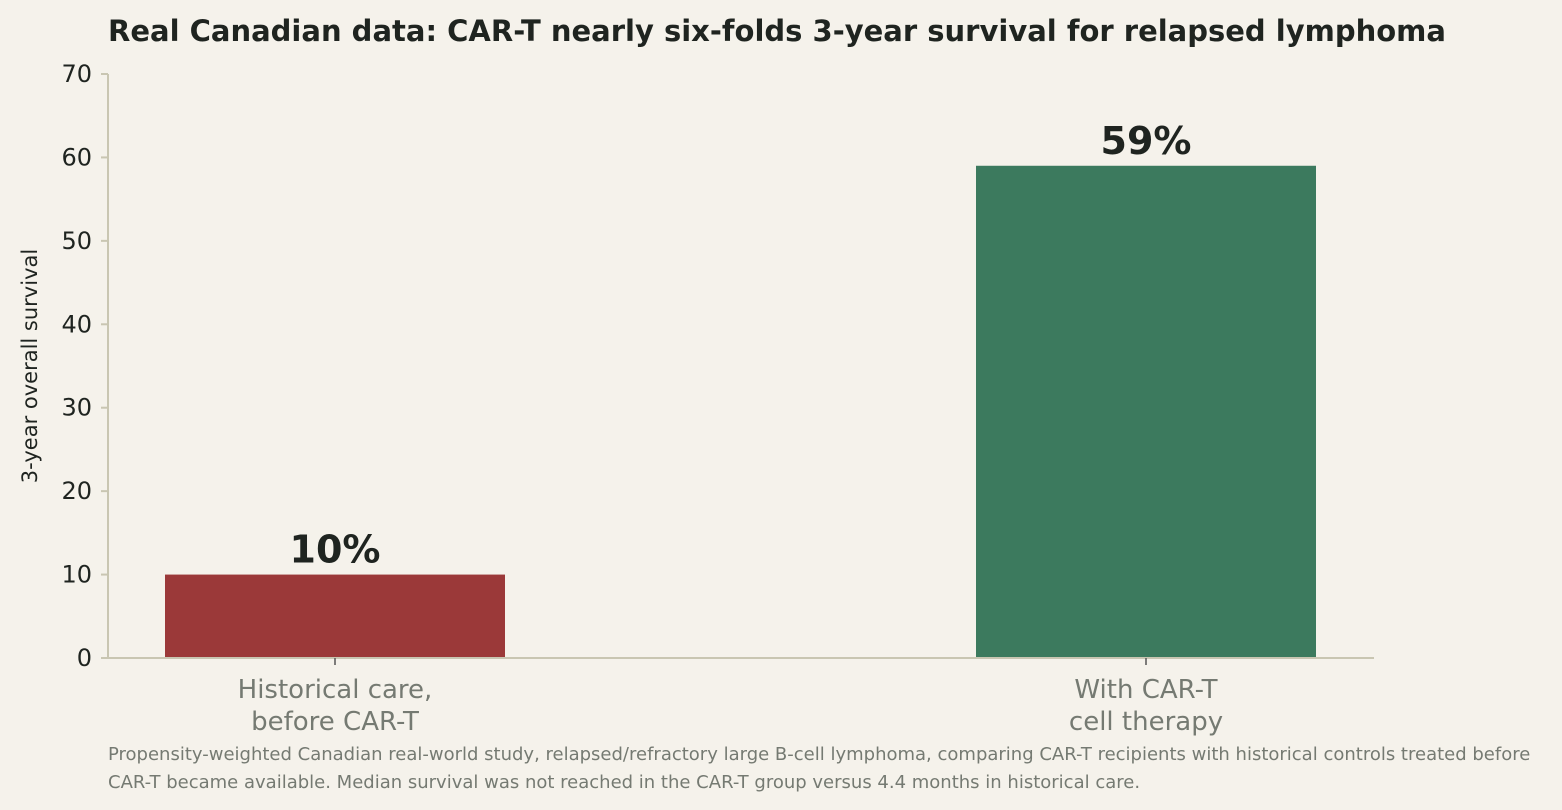  Describe the element at coordinates (335, 706) in the screenshot. I see `x-tick-label: Historical care, before CAR-T` at that location.